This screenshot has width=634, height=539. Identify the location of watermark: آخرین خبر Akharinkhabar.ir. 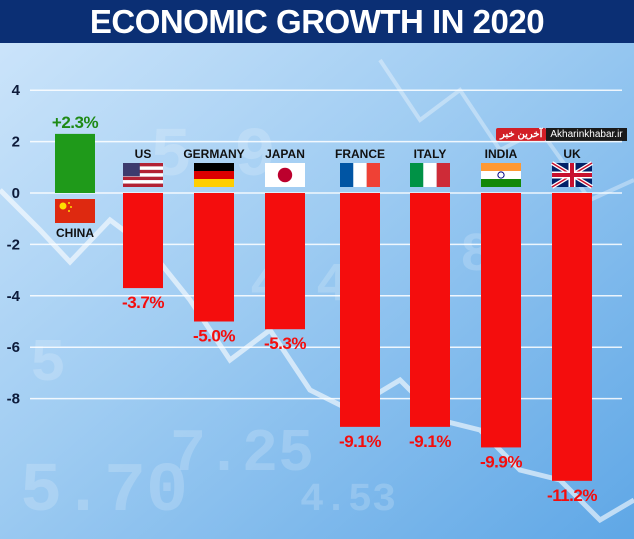
(561, 134).